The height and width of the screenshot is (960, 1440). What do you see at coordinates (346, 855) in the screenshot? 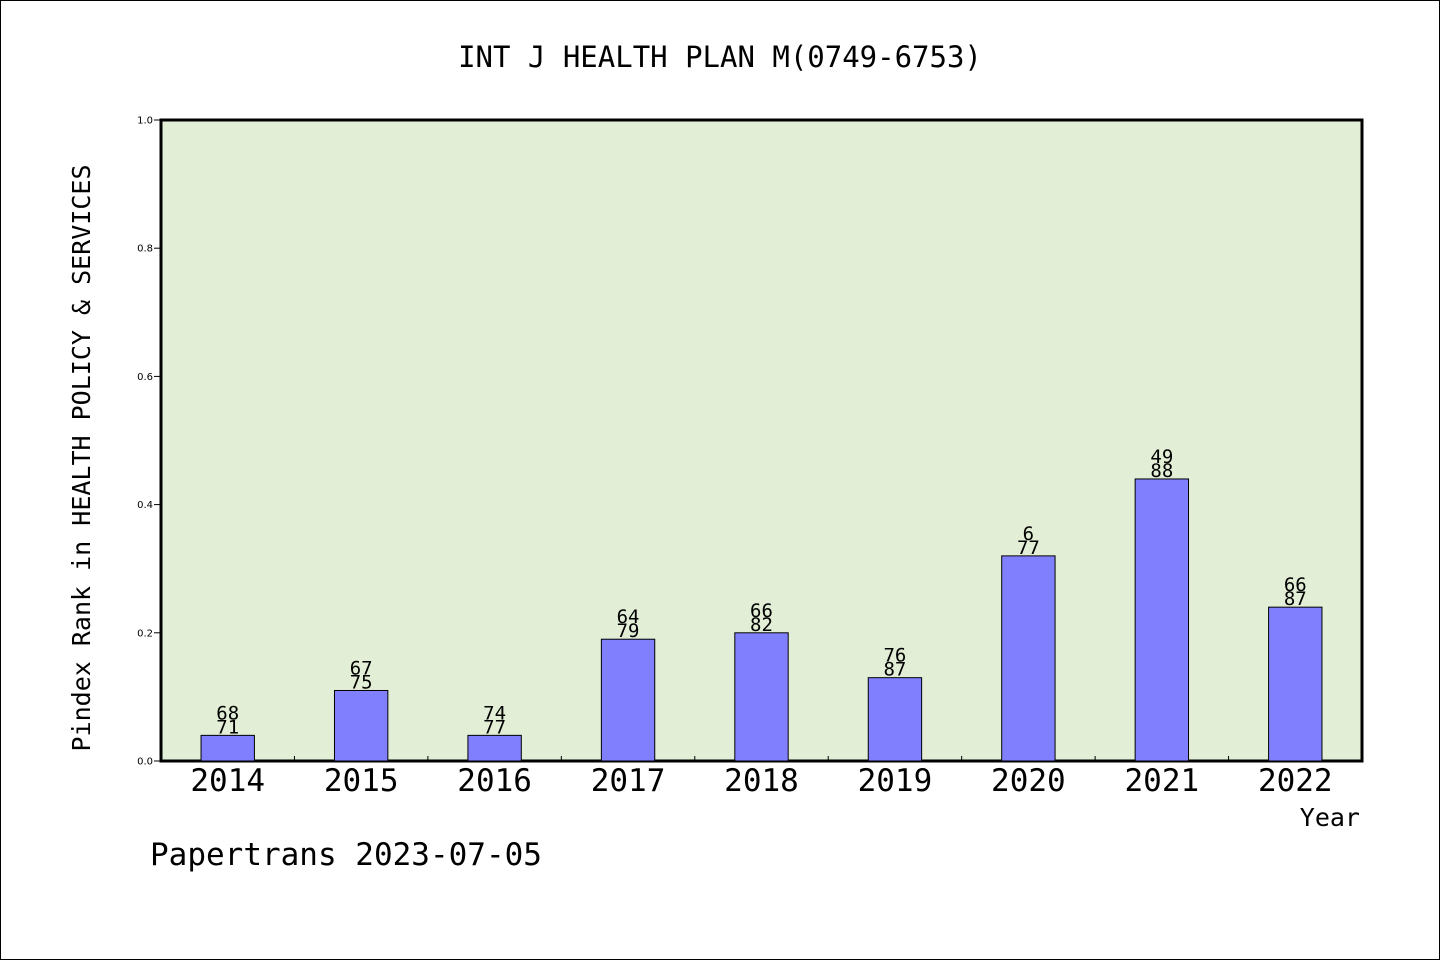
I see `footer-credit: Papertrans 2023-07-05` at bounding box center [346, 855].